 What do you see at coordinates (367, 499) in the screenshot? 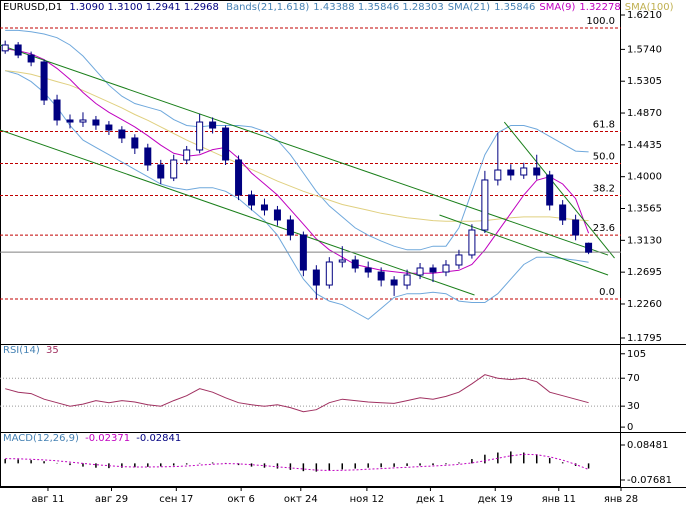
I see `x-tick-label: ноя 12` at bounding box center [367, 499].